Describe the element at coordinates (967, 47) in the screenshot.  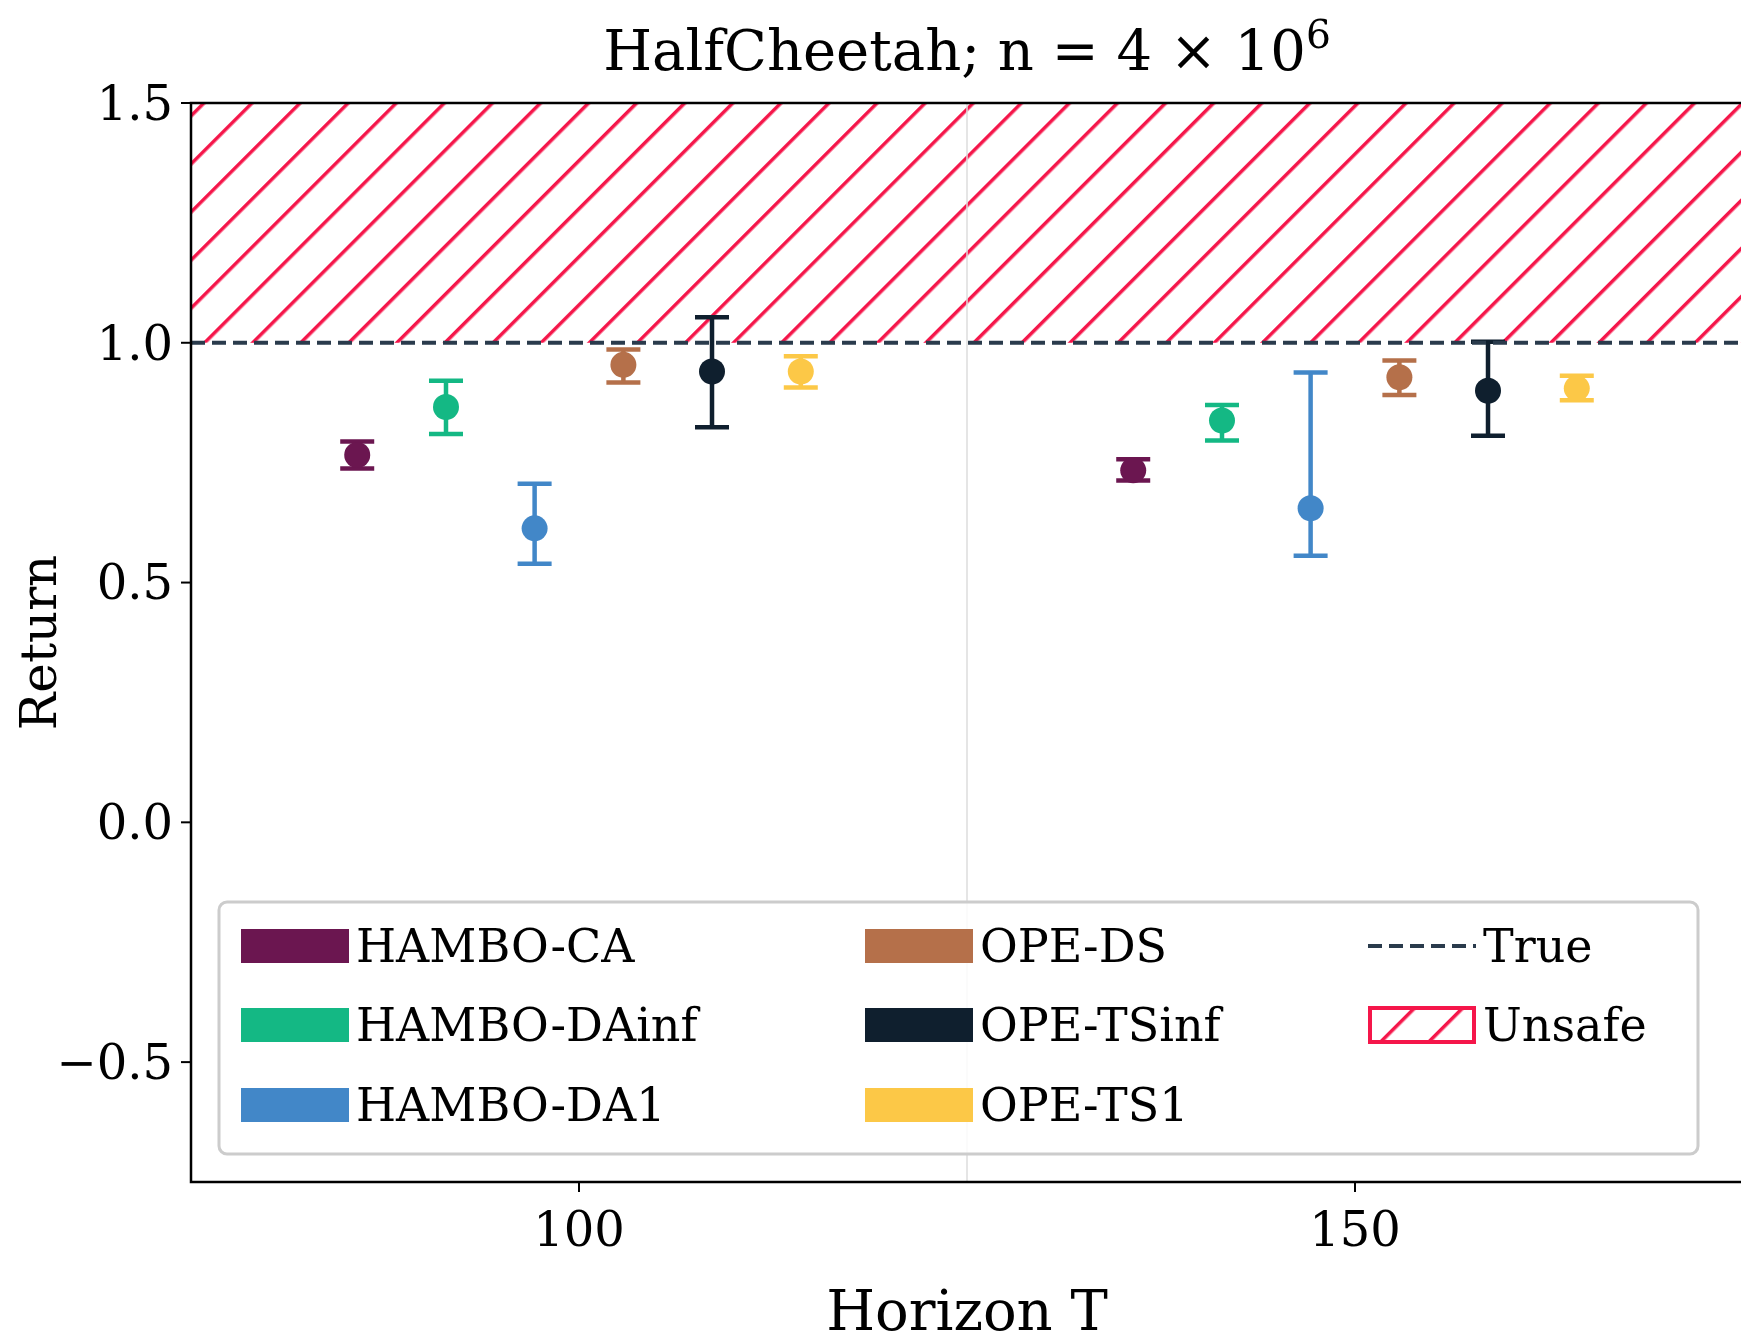
I see `chart-title: HalfCheetah; n = 4 × 10$^{6}$` at that location.